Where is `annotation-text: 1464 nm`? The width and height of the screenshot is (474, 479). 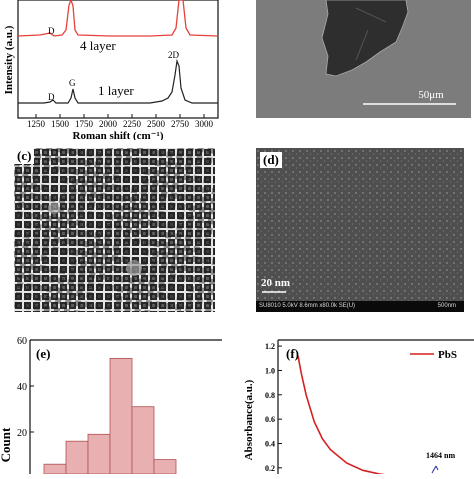 annotation-text: 1464 nm is located at coordinates (440, 455).